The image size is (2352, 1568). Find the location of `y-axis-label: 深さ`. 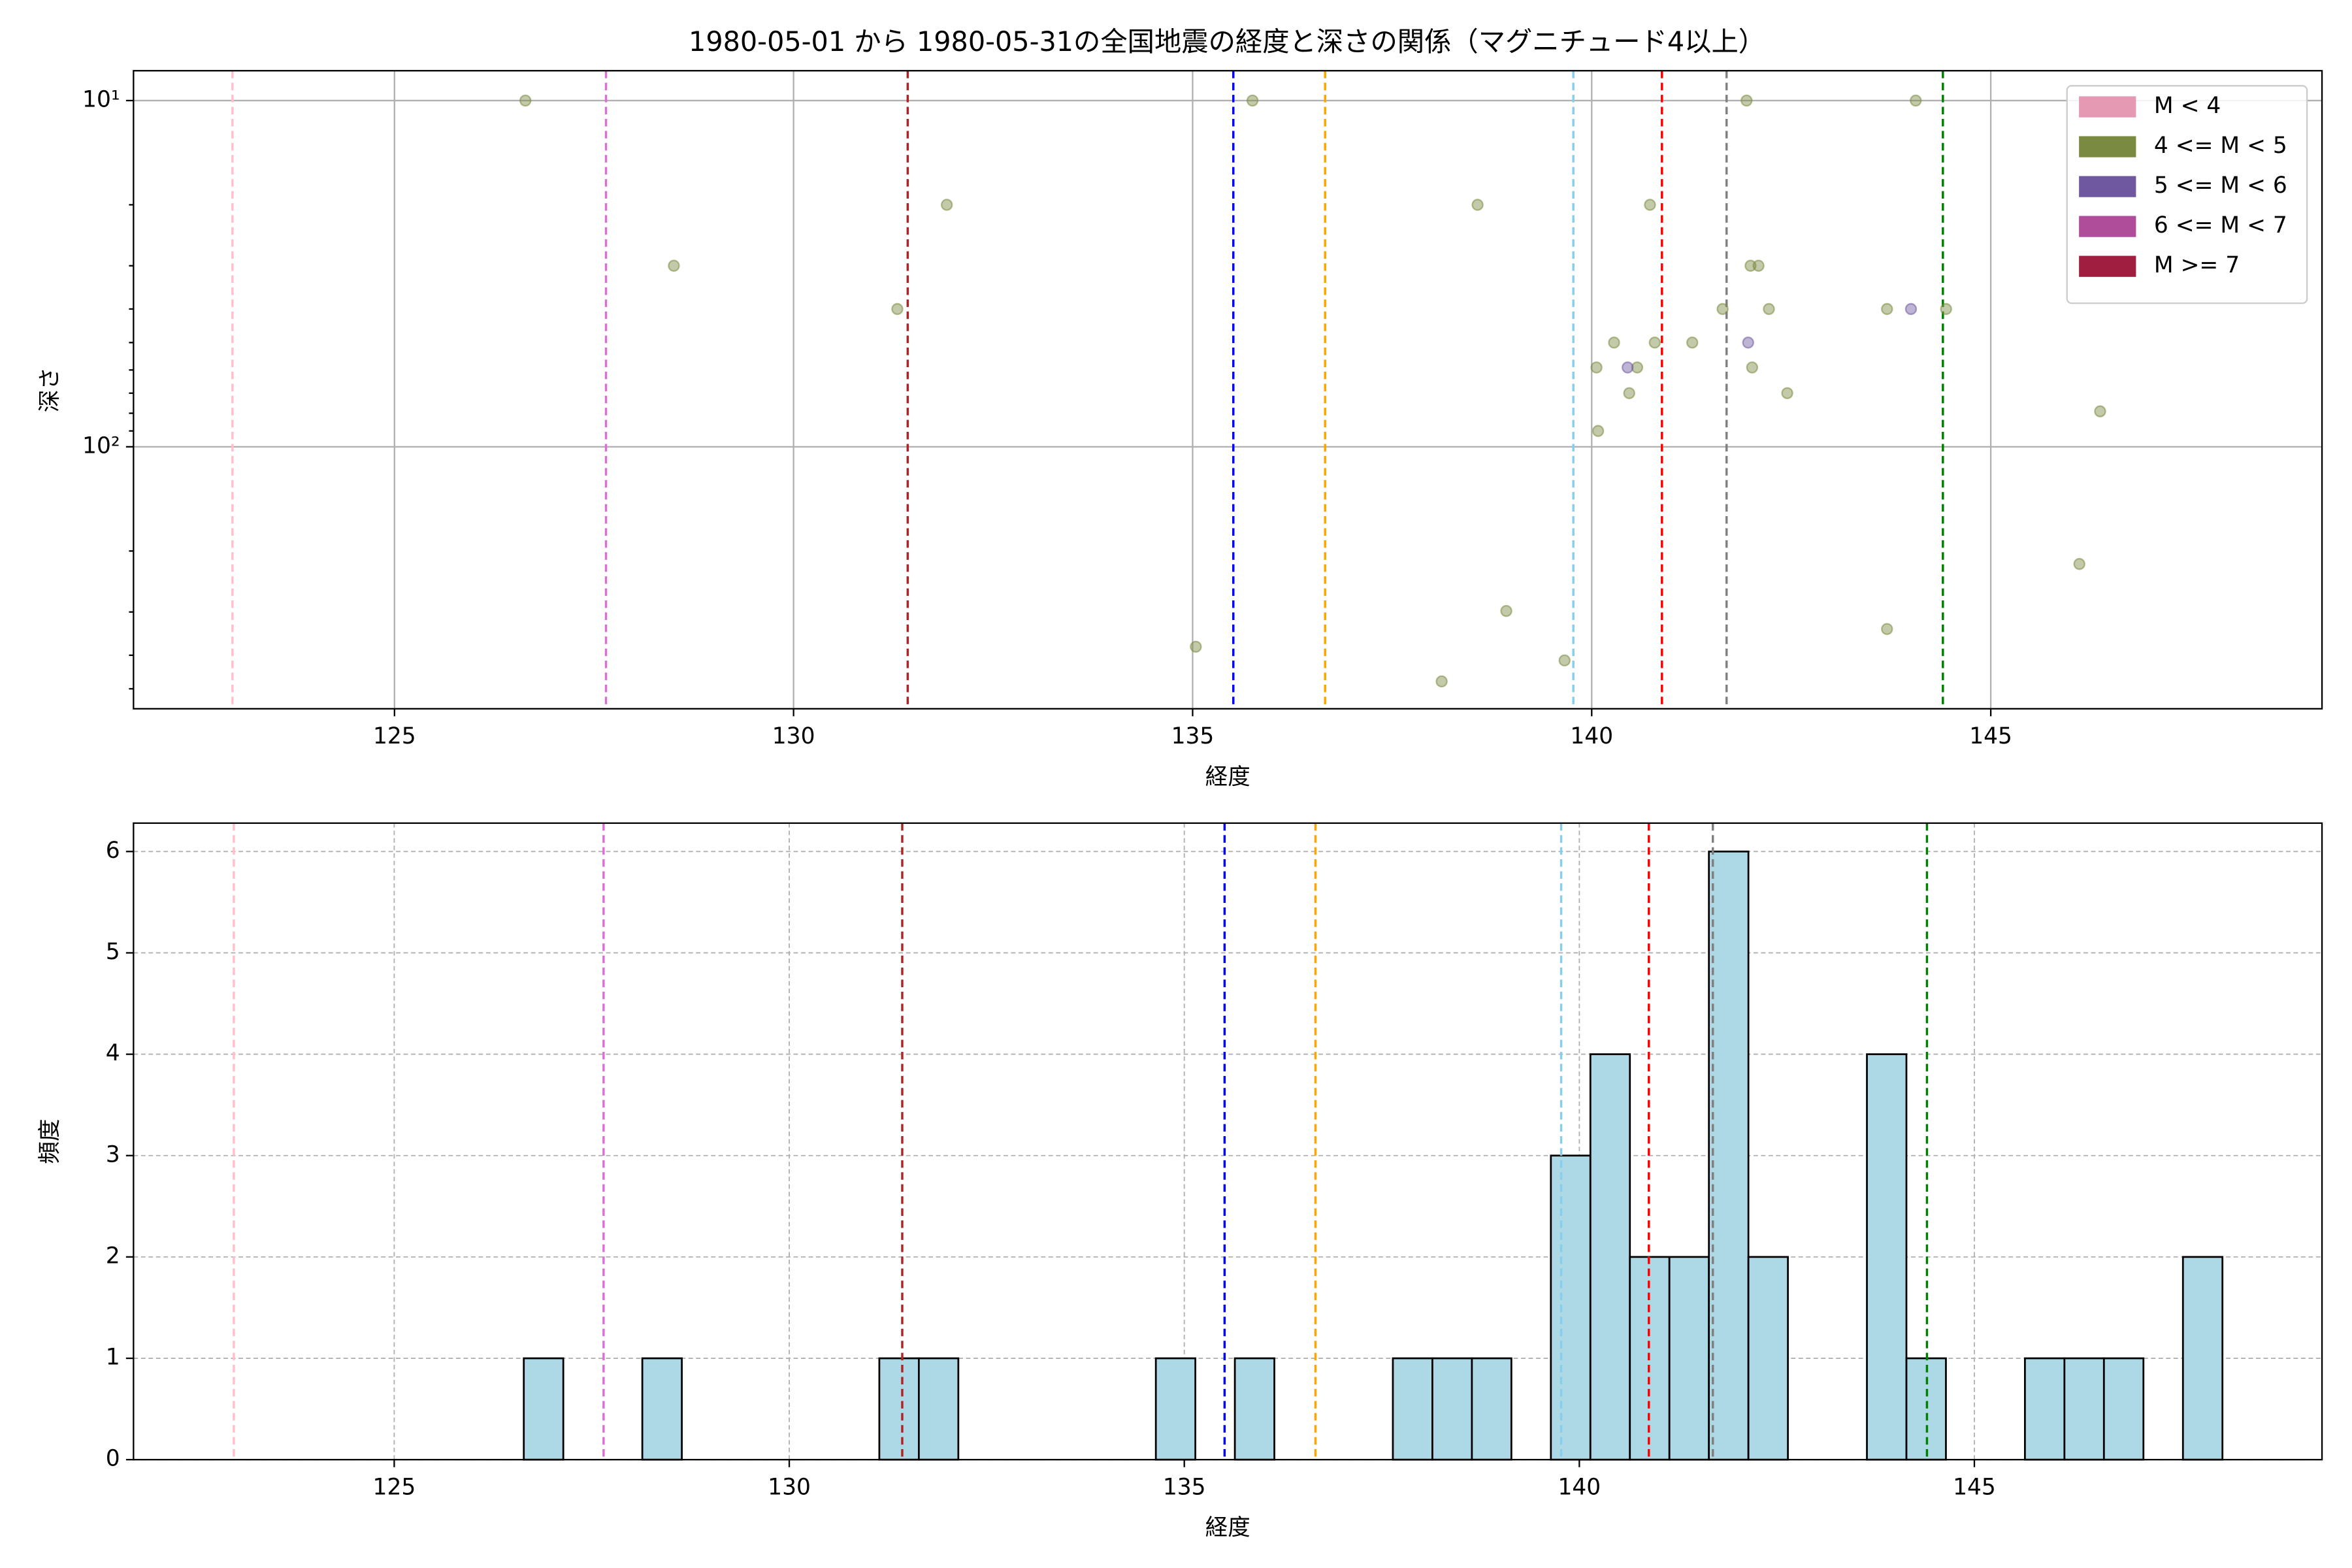

y-axis-label: 深さ is located at coordinates (50, 389).